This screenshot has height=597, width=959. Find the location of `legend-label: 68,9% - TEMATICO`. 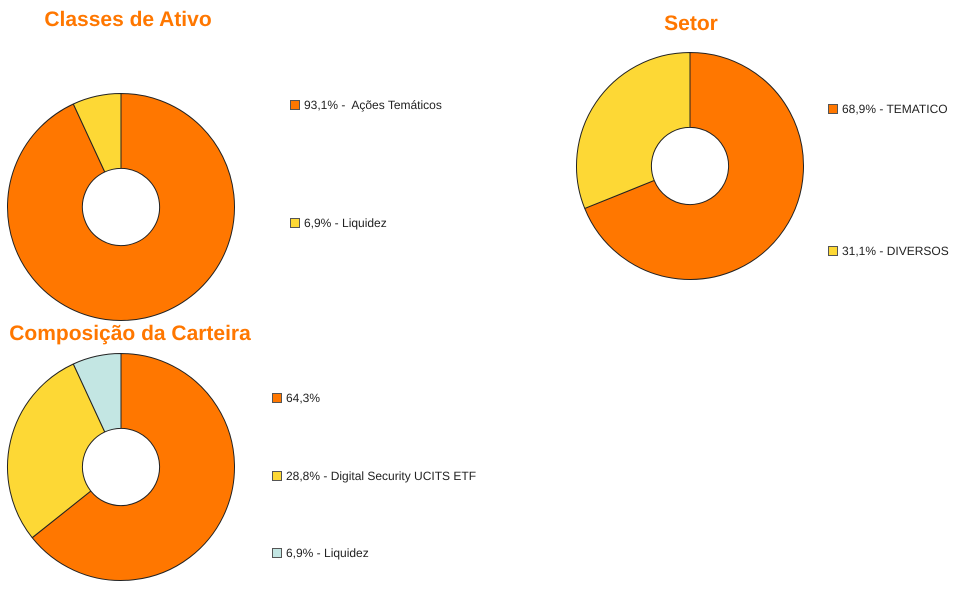

legend-label: 68,9% - TEMATICO is located at coordinates (895, 109).